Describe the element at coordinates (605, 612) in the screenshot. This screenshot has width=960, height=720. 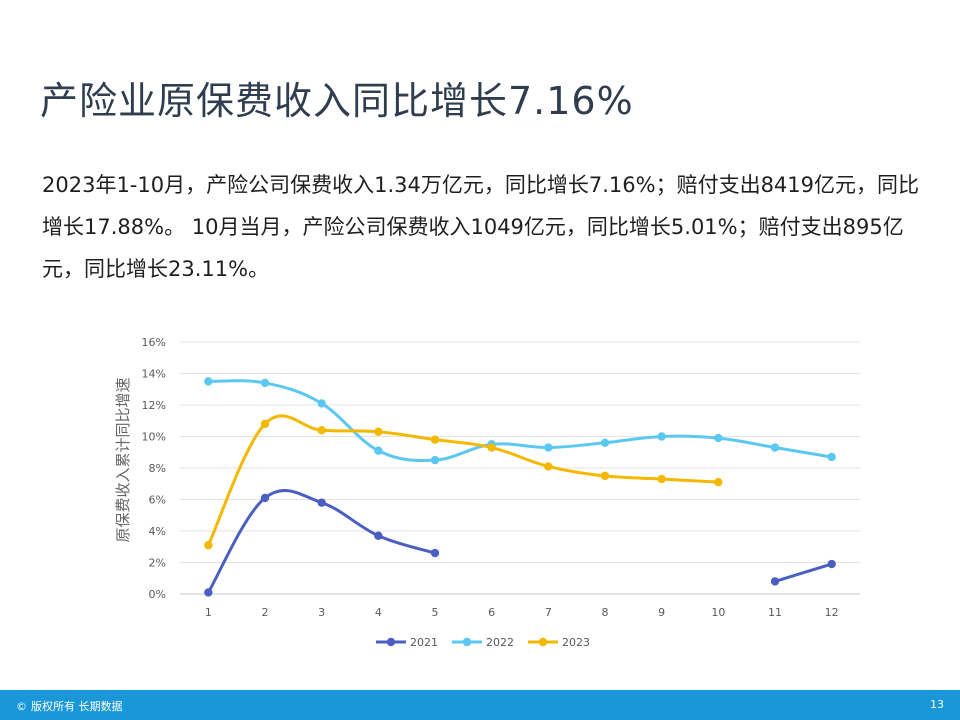
I see `x-tick-label: 8` at that location.